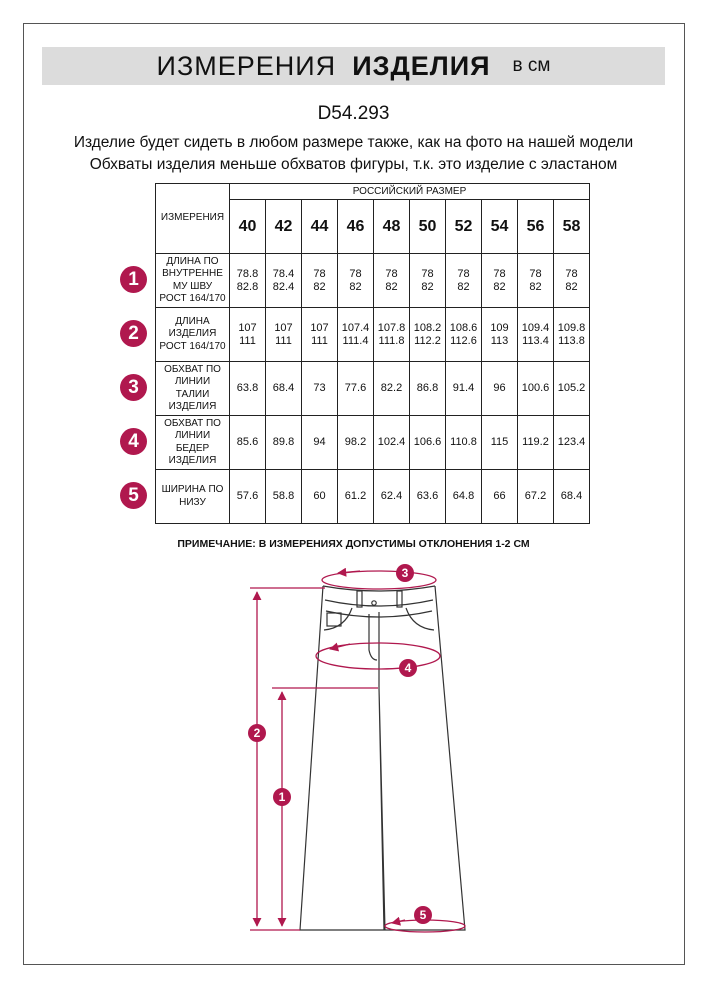 The image size is (707, 1000). I want to click on cell-value: 86.8, so click(427, 388).